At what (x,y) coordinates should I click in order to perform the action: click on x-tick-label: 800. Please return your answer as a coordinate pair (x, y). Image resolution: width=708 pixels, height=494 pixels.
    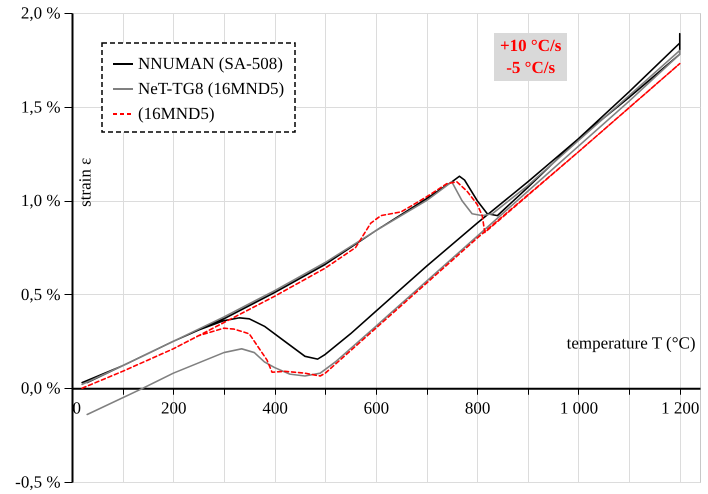
    Looking at the image, I should click on (477, 408).